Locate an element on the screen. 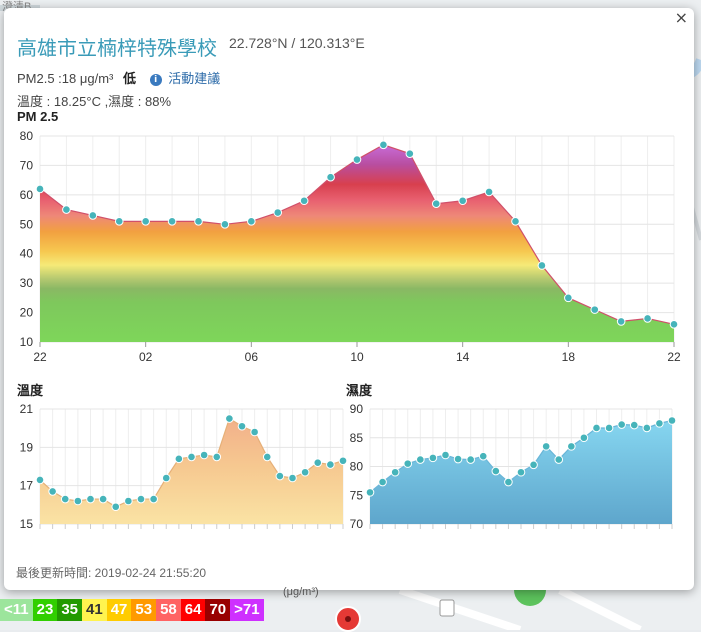  station-coordinates: 22.728°N / 120.313°E is located at coordinates (297, 43).